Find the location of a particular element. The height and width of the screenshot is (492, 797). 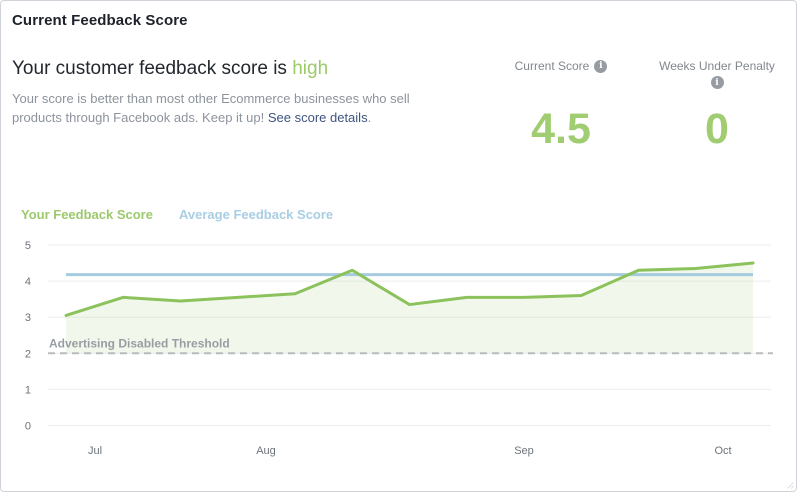

your-score-line is located at coordinates (409, 289).